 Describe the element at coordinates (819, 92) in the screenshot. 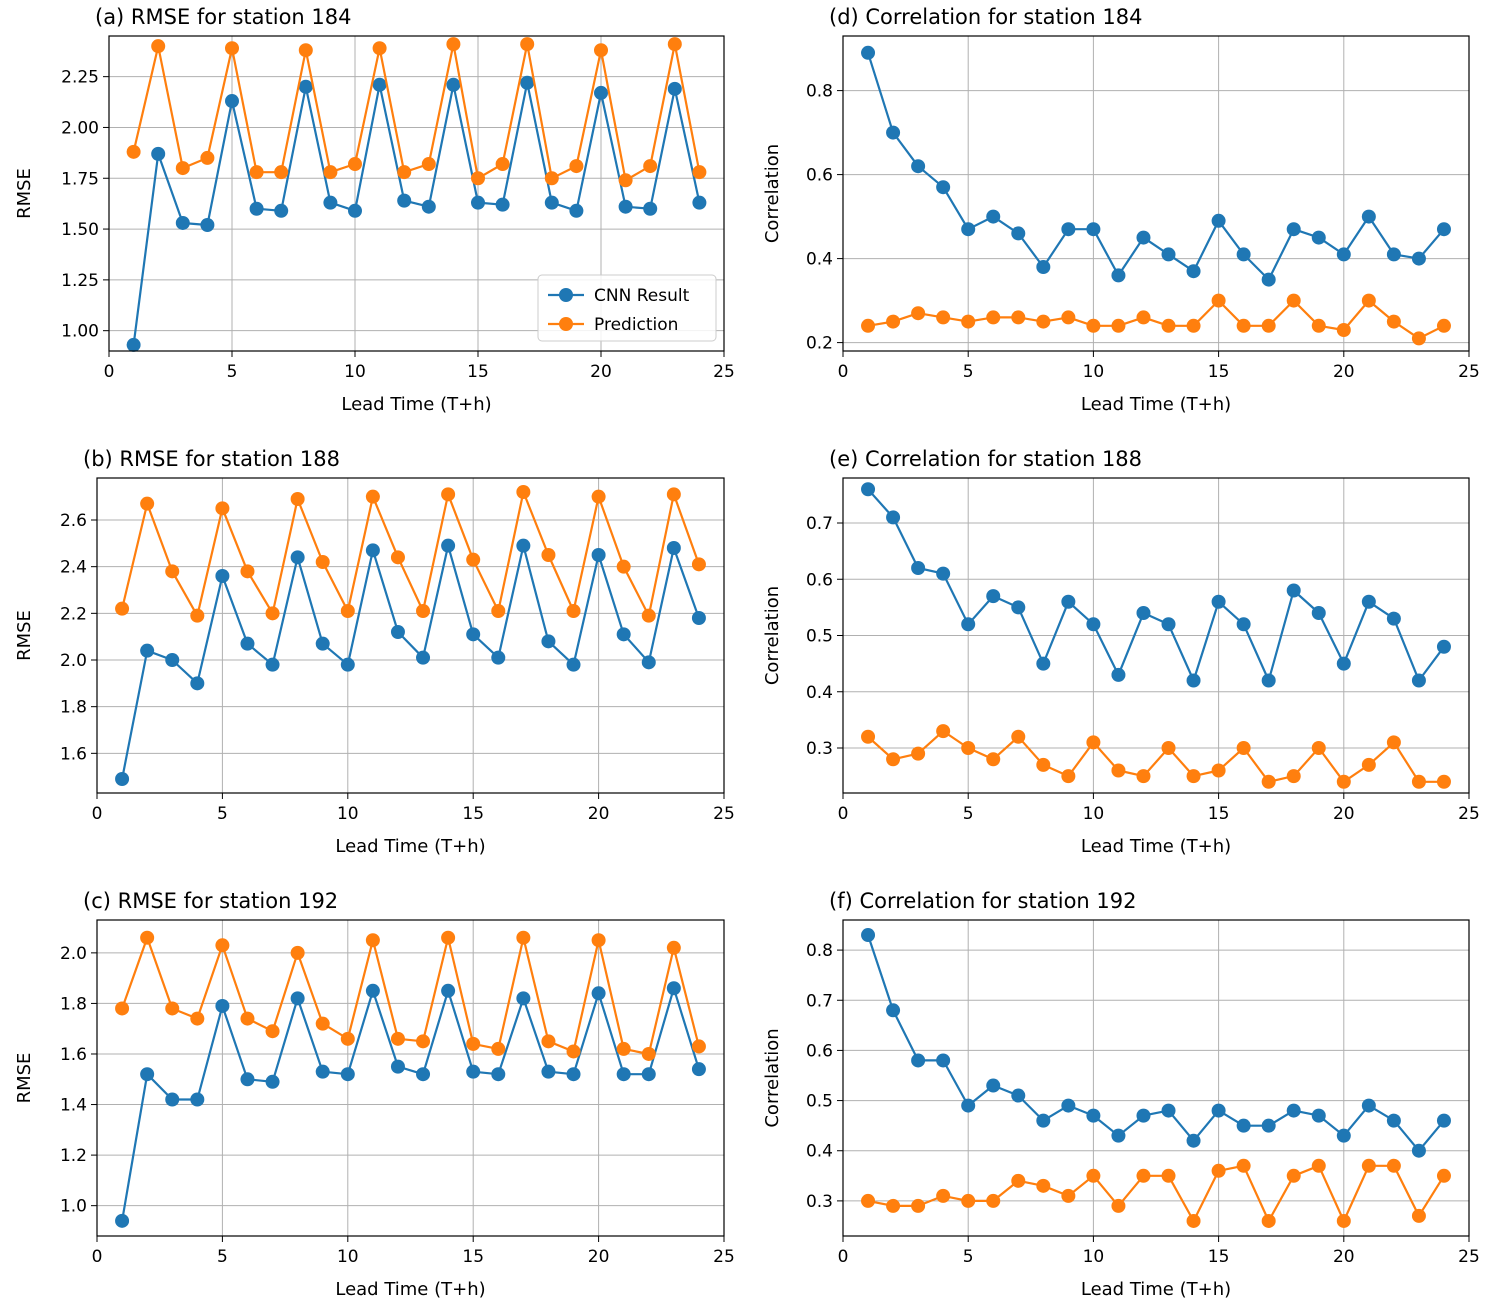

I see `y-tick-label: 0.8` at that location.